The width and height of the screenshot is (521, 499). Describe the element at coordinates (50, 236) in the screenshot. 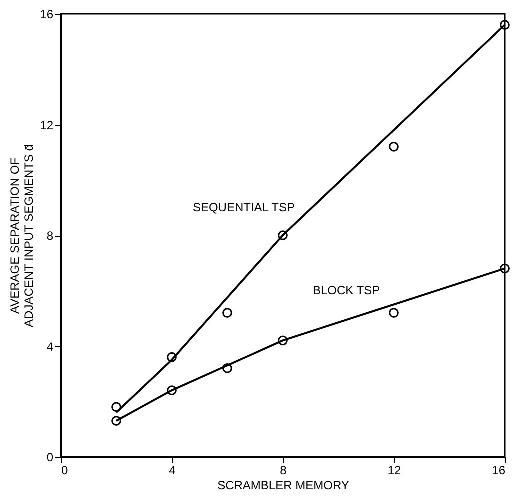

I see `y-tick-label: 8` at that location.